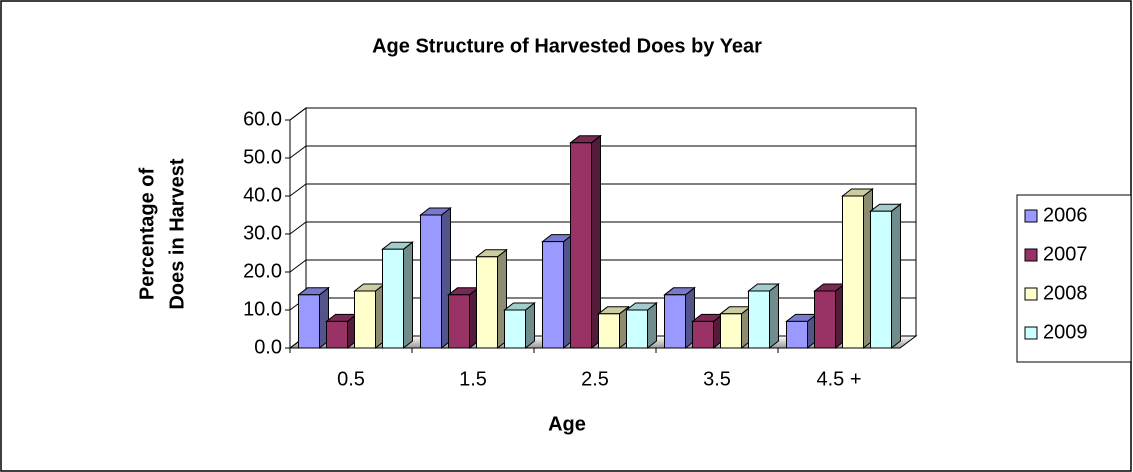  What do you see at coordinates (595, 379) in the screenshot?
I see `x-tick-label: 2.5` at bounding box center [595, 379].